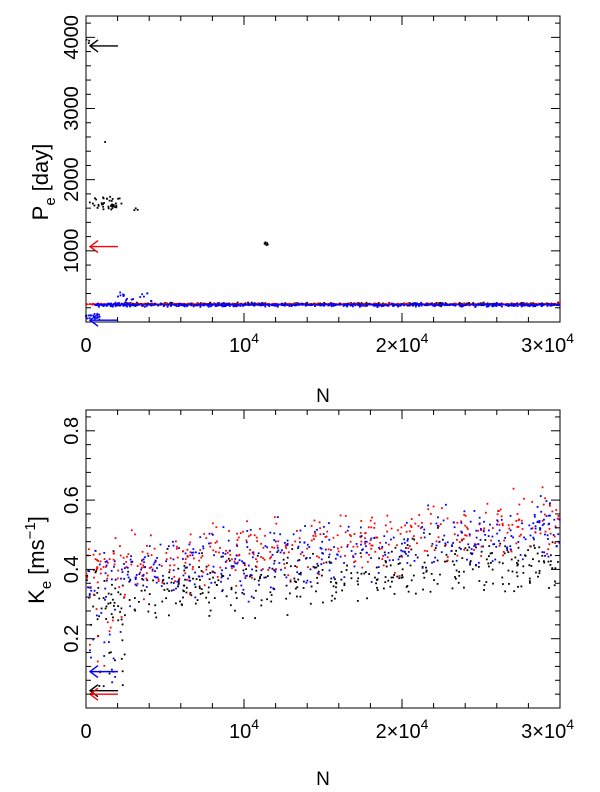 The height and width of the screenshot is (792, 600). I want to click on amplitude-x-tick-label: 2×10⁴, so click(402, 729).